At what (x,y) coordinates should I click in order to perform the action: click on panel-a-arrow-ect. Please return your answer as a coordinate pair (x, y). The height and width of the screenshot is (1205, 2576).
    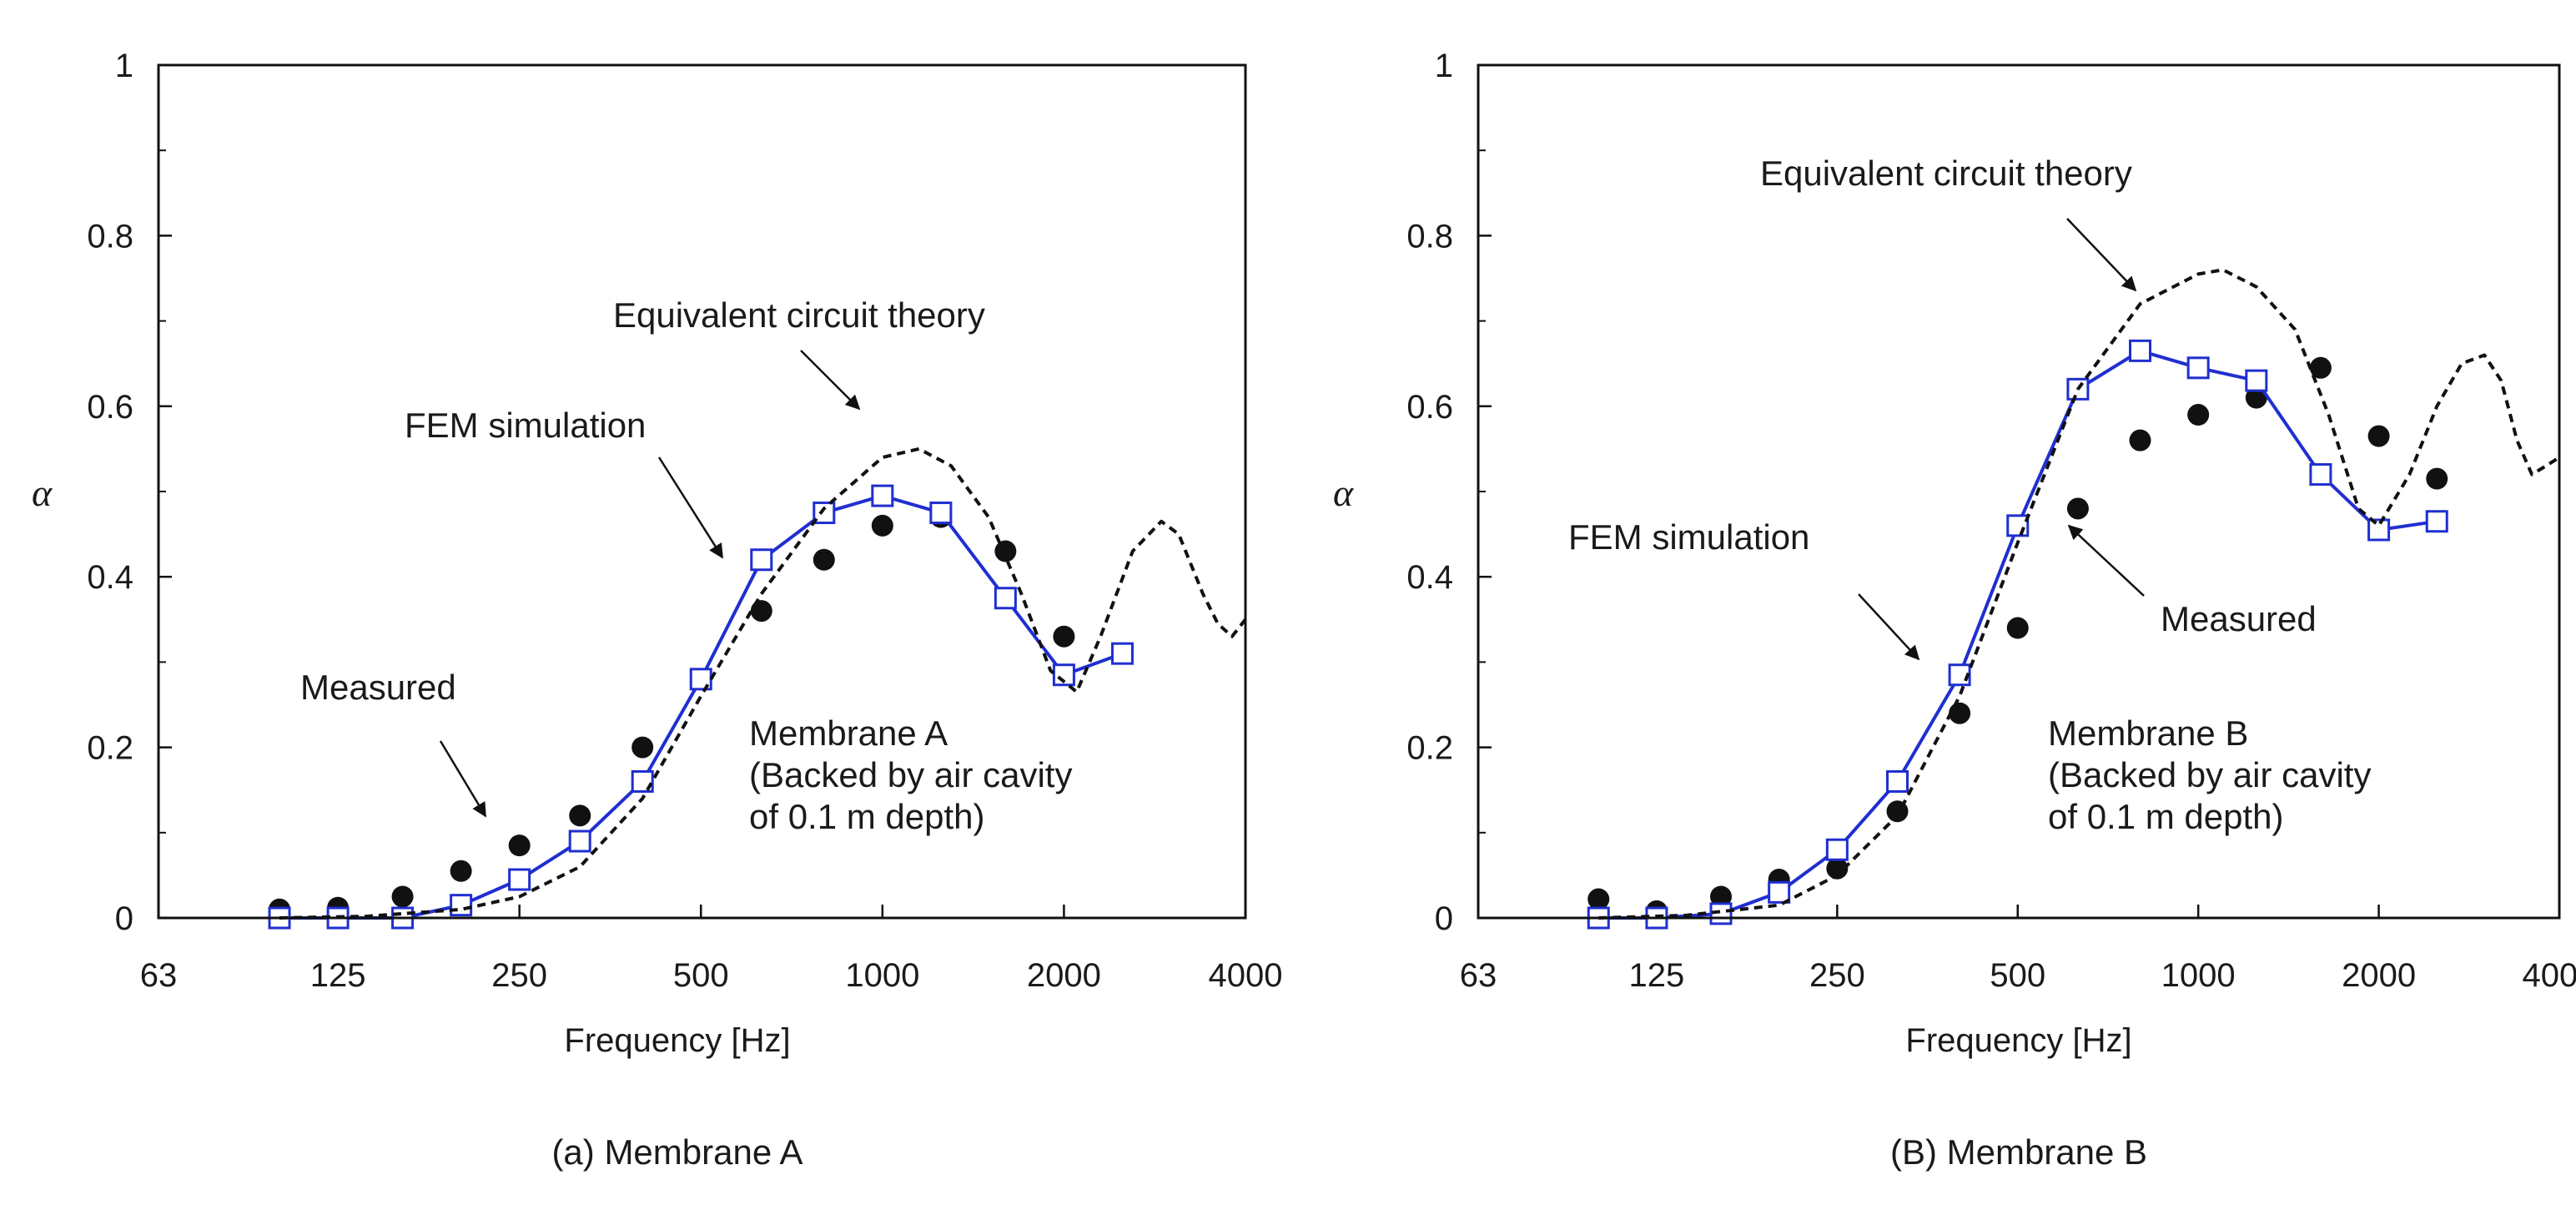
    Looking at the image, I should click on (830, 380).